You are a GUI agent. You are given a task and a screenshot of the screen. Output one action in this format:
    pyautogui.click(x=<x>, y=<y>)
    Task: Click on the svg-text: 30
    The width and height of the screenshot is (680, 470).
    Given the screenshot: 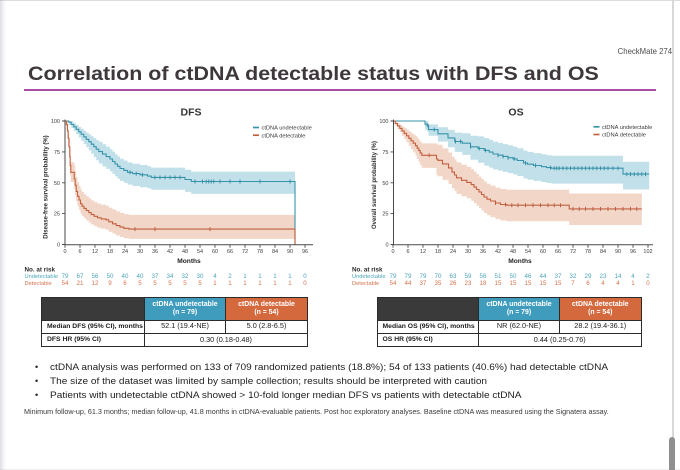 What is the action you would take?
    pyautogui.click(x=200, y=276)
    